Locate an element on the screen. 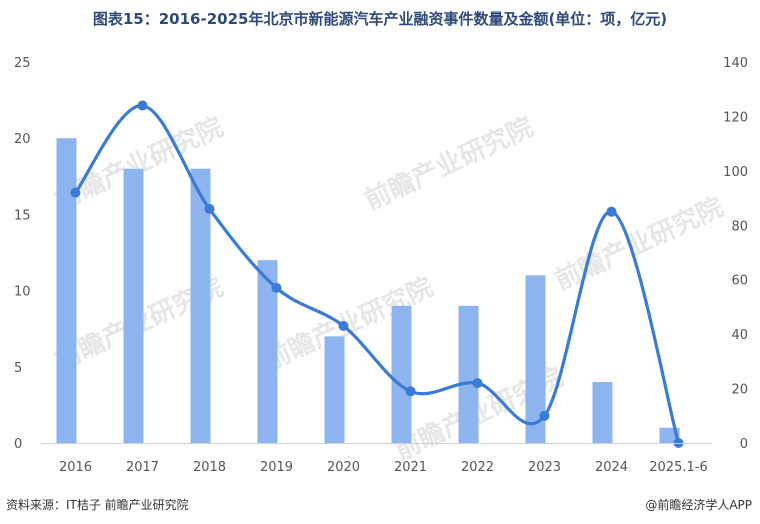 Image resolution: width=760 pixels, height=524 pixels. line-point-2023 is located at coordinates (544, 415).